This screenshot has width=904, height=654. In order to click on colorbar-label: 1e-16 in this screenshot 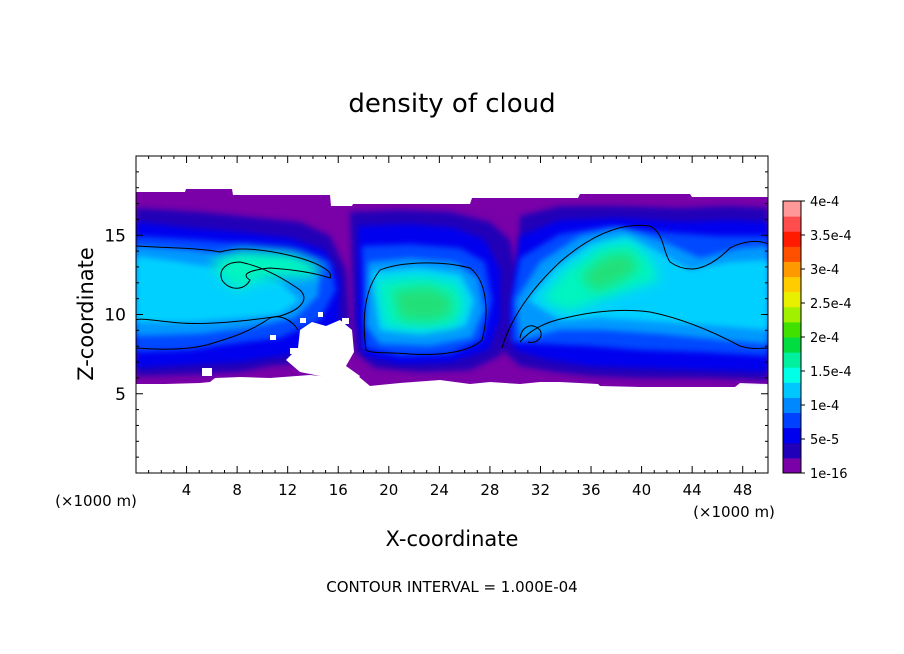, I will do `click(829, 474)`.